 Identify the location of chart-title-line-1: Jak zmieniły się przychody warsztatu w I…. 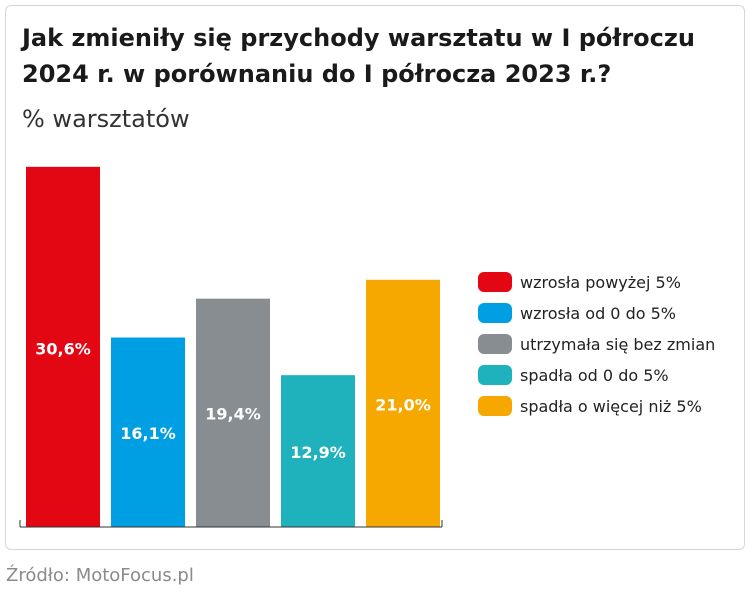
(358, 38).